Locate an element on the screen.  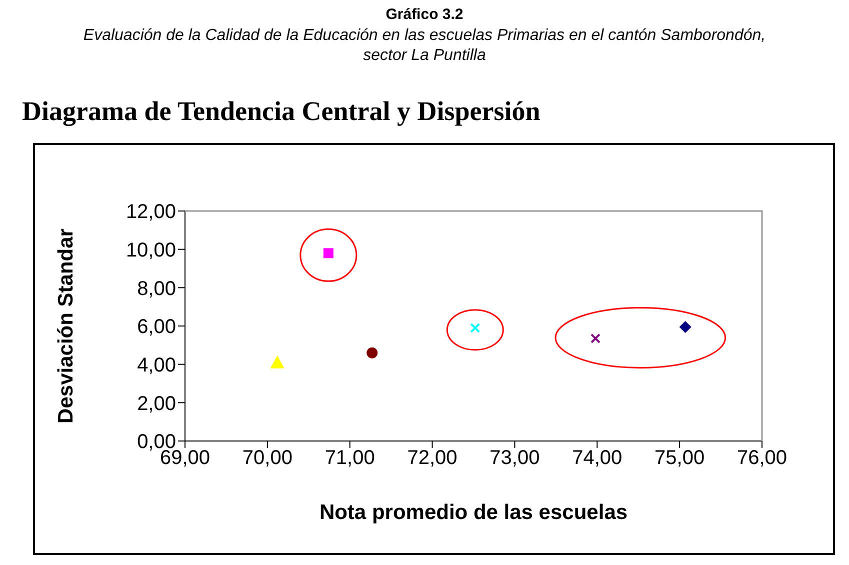
x-tick-label: 75,00 is located at coordinates (679, 458).